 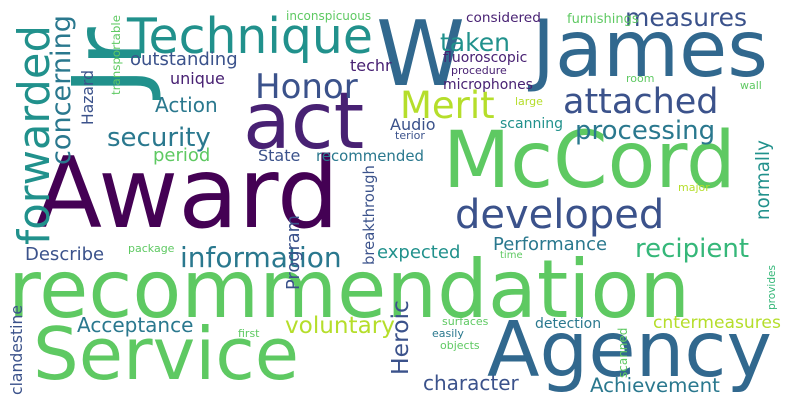 What do you see at coordinates (410, 135) in the screenshot?
I see `word-terior: terior` at bounding box center [410, 135].